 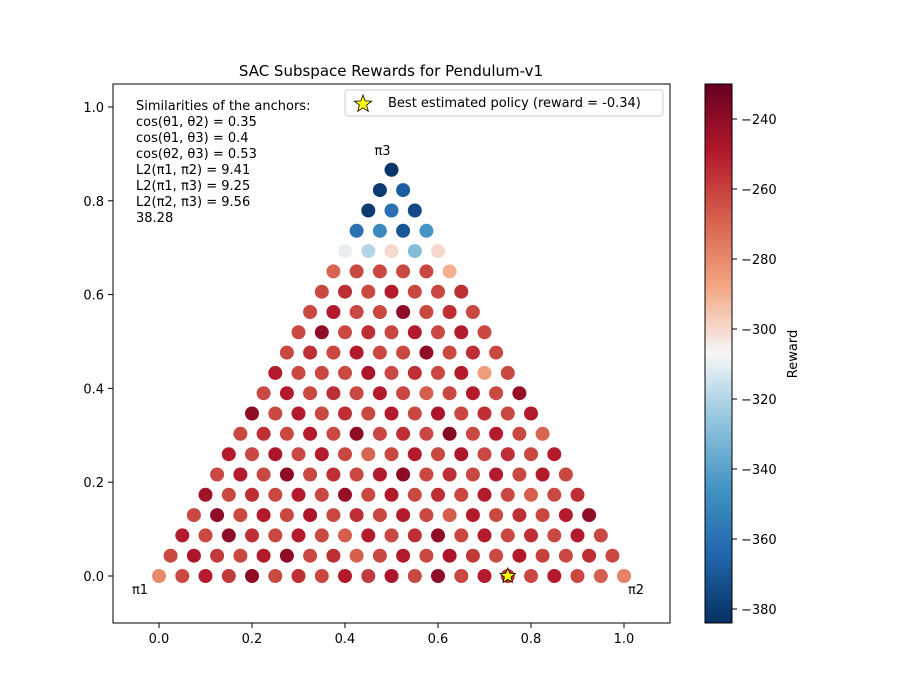 What do you see at coordinates (154, 218) in the screenshot?
I see `annotation-line: 38.28` at bounding box center [154, 218].